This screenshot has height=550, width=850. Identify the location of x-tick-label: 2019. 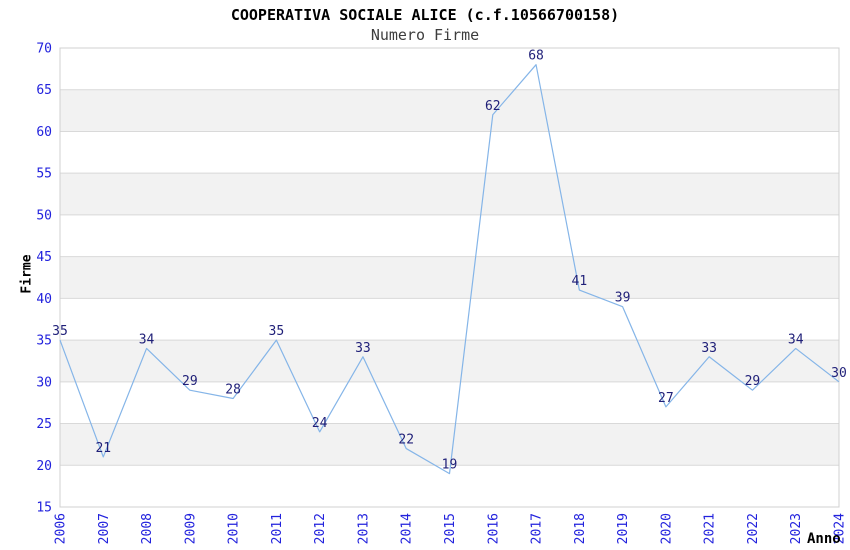
(623, 528).